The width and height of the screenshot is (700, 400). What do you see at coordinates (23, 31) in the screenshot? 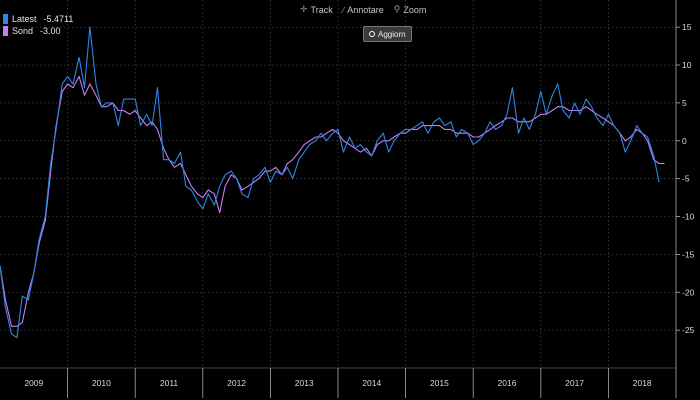
I see `legend-label-sond: Sond` at bounding box center [23, 31].